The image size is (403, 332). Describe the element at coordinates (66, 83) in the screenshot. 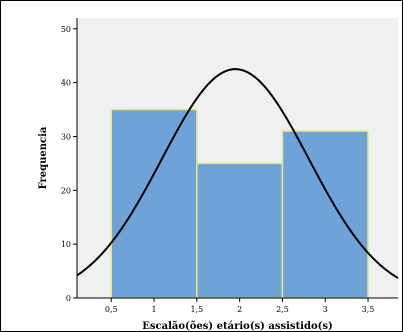

I see `y-tick-label: 40` at that location.